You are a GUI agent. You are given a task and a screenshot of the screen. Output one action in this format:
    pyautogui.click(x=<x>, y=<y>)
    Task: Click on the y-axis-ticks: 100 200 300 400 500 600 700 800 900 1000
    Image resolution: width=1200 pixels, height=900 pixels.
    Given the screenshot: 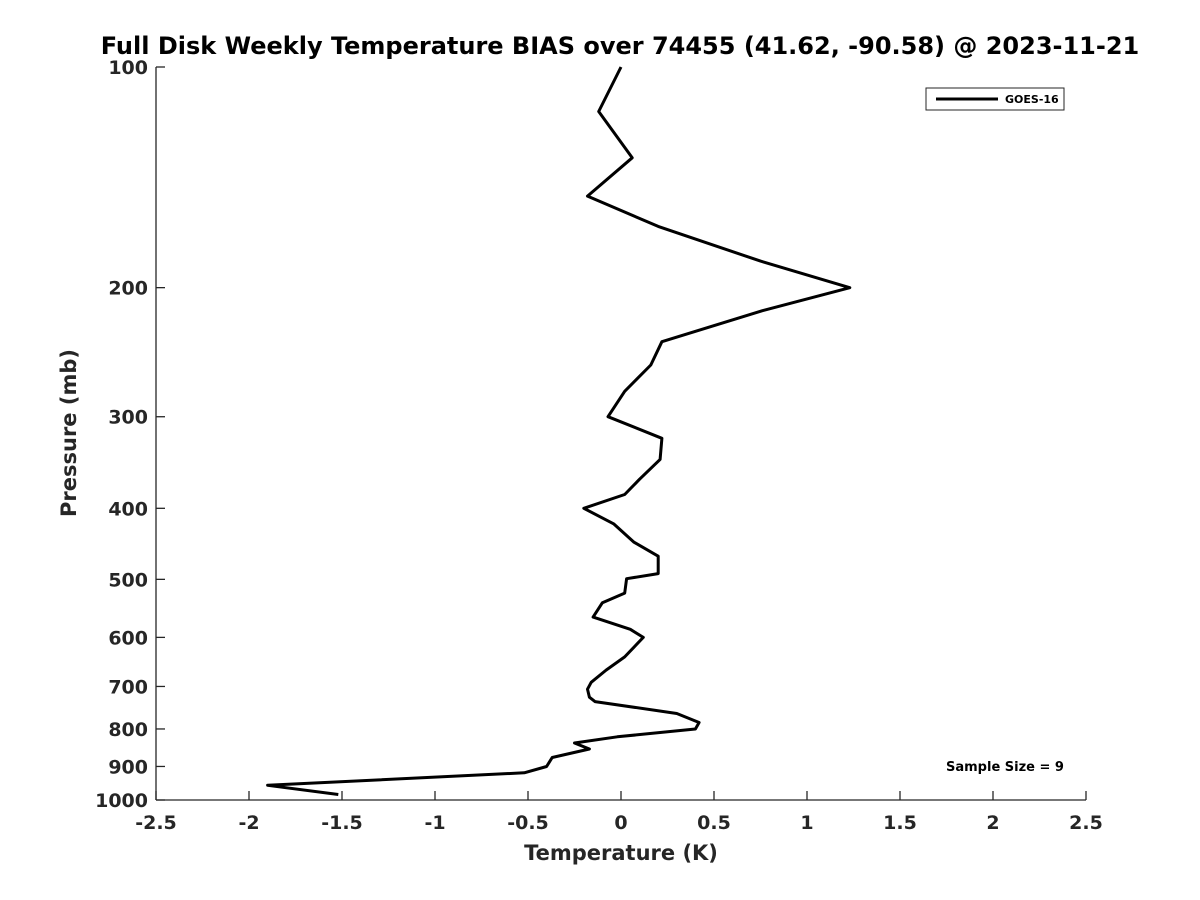 What is the action you would take?
    pyautogui.click(x=130, y=434)
    